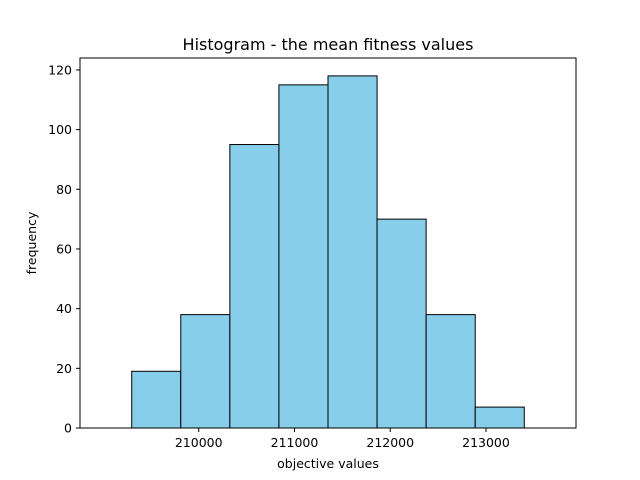 The image size is (640, 480). I want to click on x-tick-label: 213000, so click(486, 442).